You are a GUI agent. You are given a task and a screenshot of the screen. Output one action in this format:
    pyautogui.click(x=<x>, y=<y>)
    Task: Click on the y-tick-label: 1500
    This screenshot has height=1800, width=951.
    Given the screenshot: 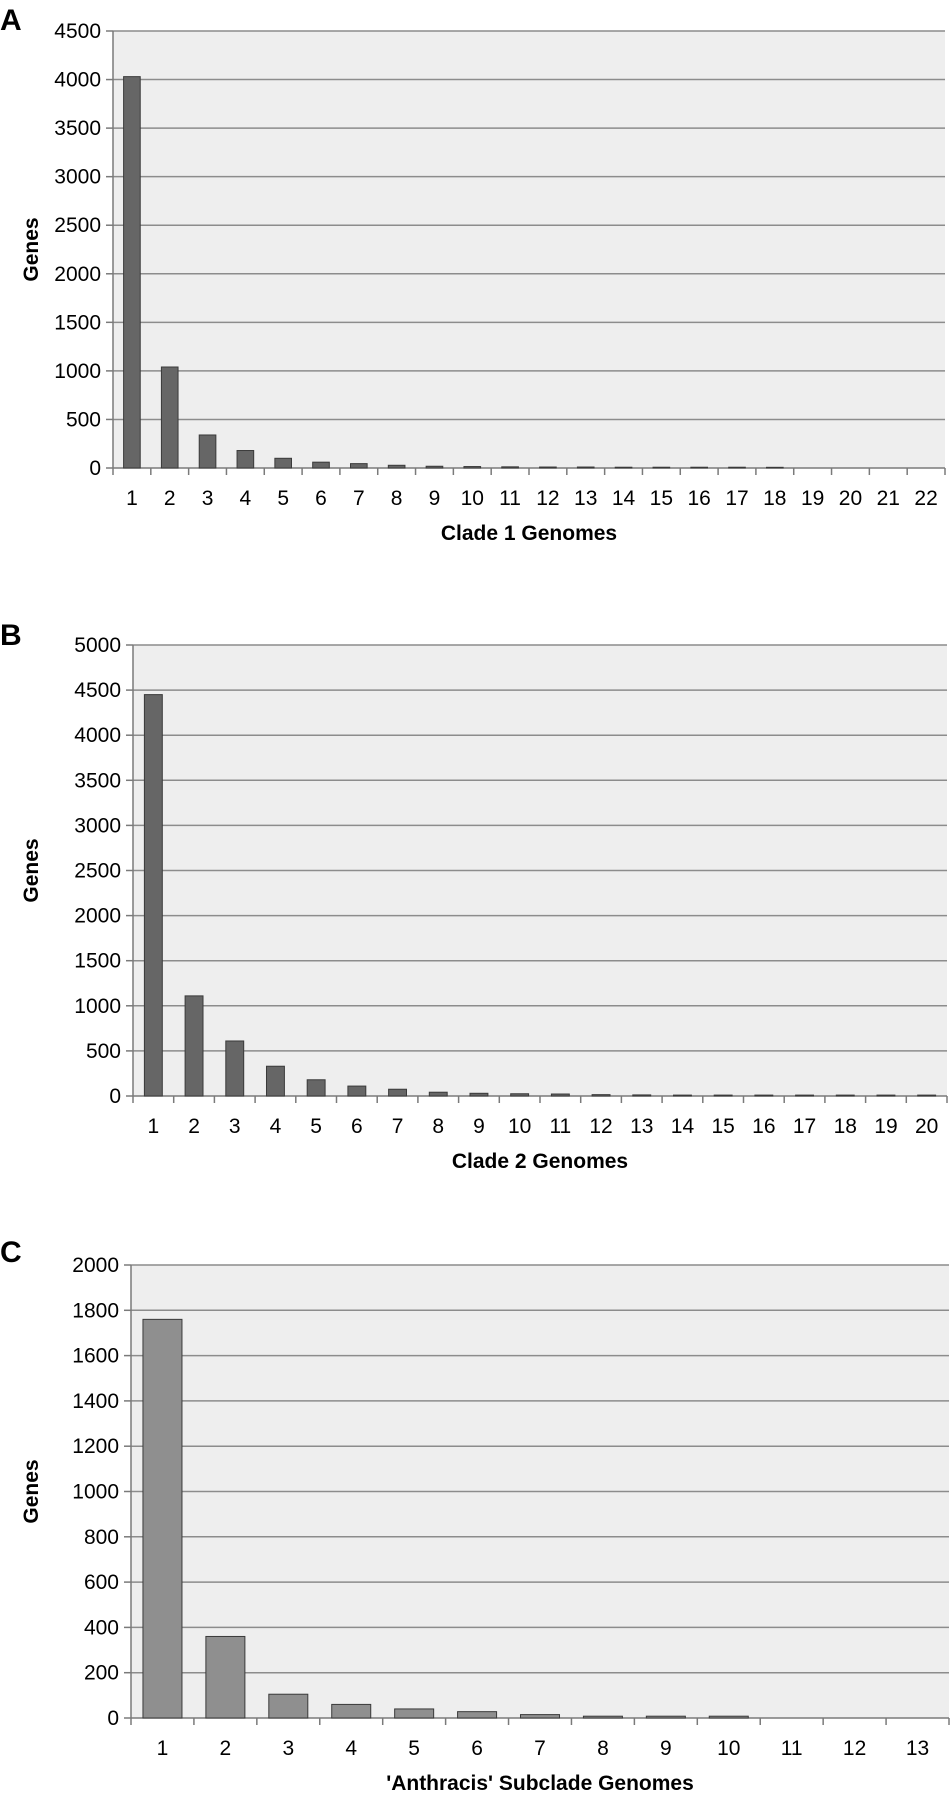 What is the action you would take?
    pyautogui.click(x=97, y=961)
    